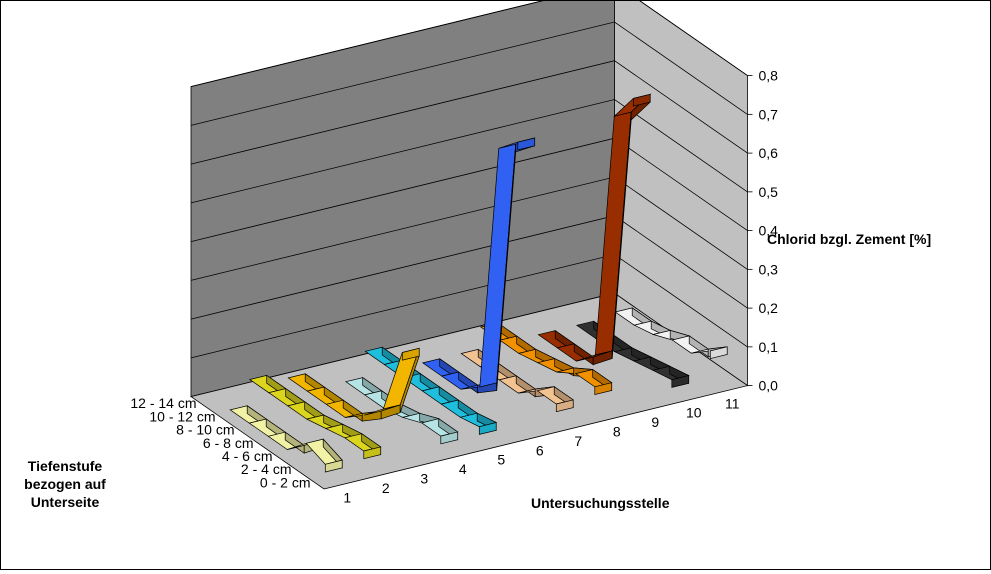 This screenshot has height=574, width=991. I want to click on x-tick-label: 10, so click(694, 413).